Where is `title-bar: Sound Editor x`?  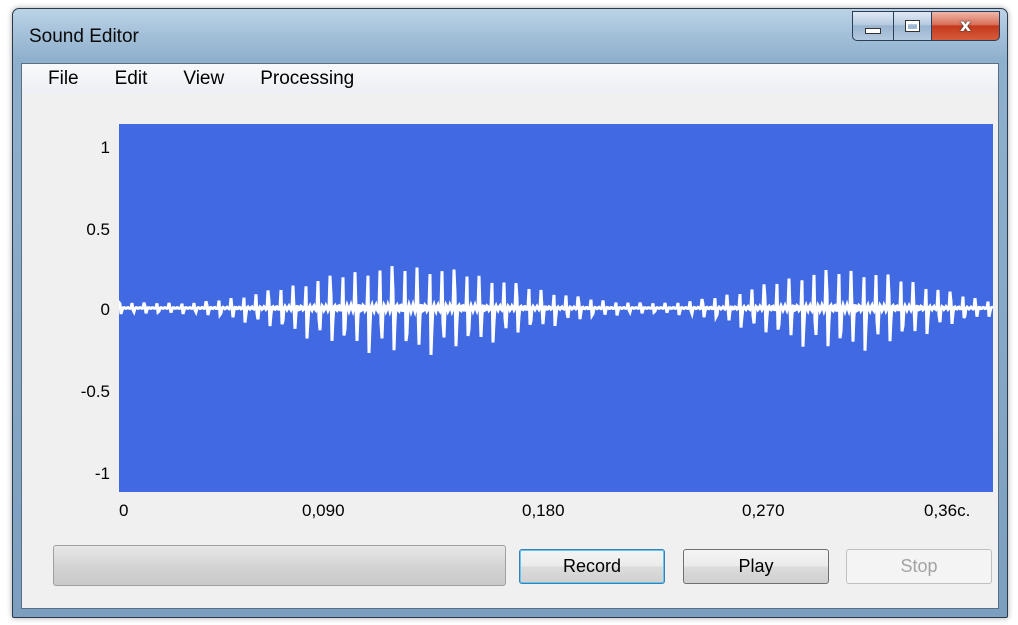
title-bar: Sound Editor x is located at coordinates (510, 36).